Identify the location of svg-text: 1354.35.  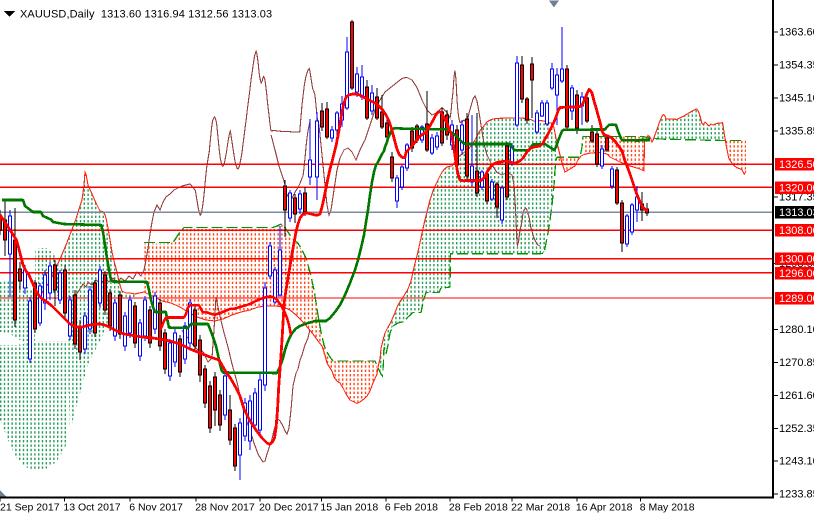
(796, 66).